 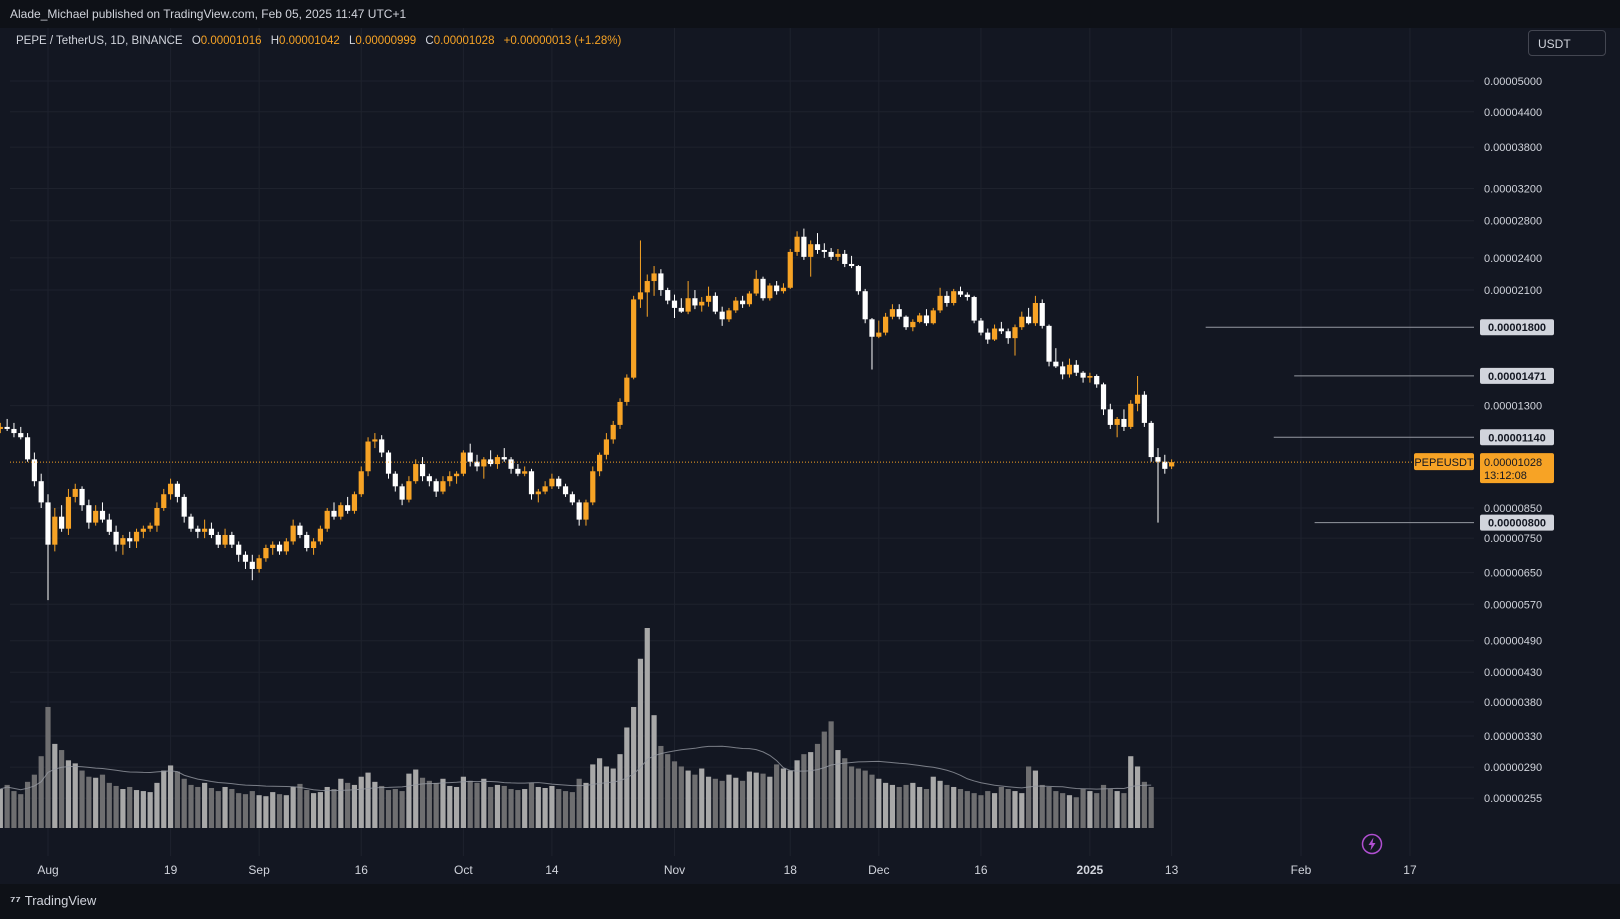 I want to click on currency-button: USDT, so click(x=1567, y=43).